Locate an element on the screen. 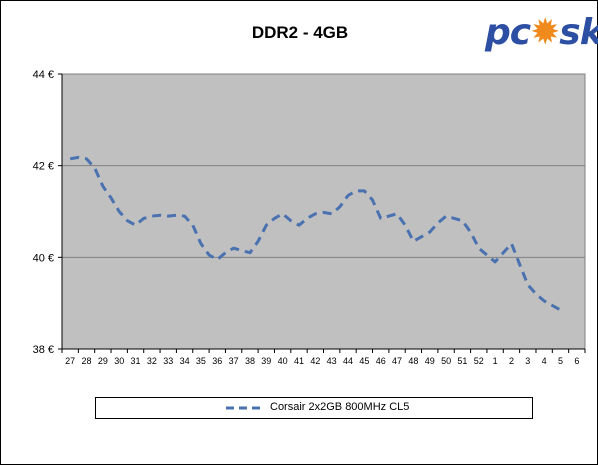  x-tick-label: 5 is located at coordinates (560, 361).